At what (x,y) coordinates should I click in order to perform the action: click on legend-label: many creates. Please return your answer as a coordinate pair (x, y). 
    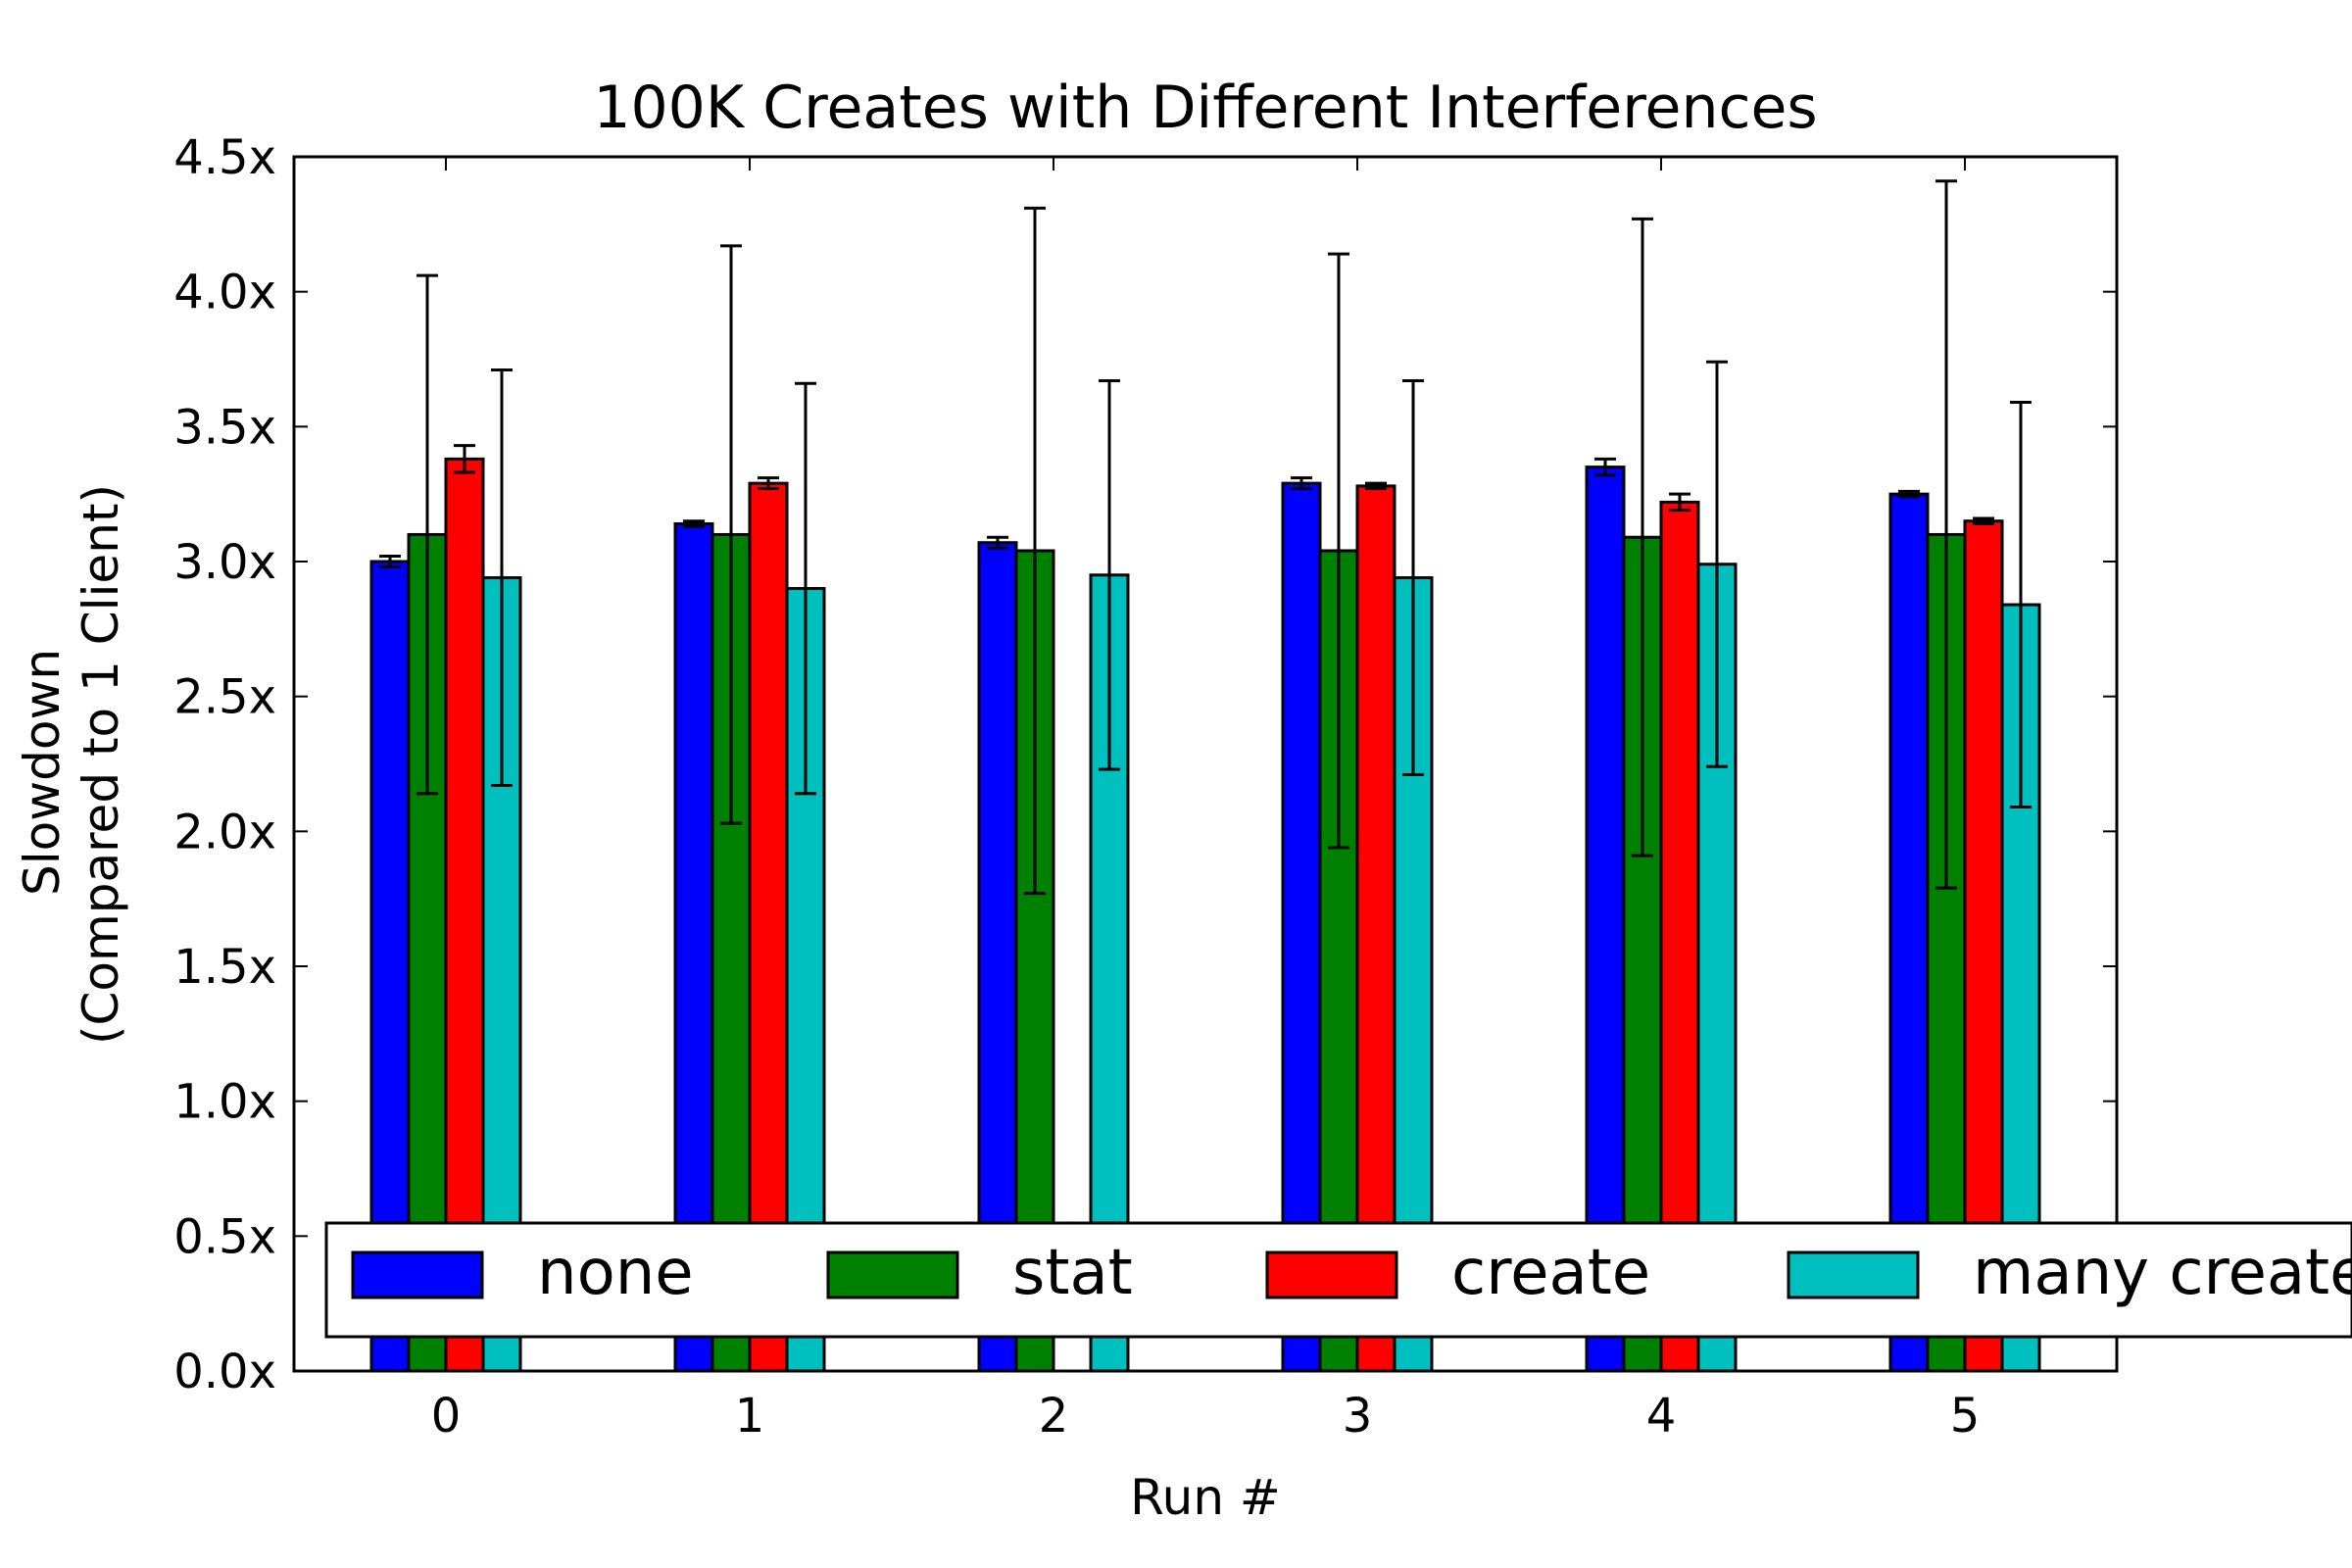
    Looking at the image, I should click on (2162, 1273).